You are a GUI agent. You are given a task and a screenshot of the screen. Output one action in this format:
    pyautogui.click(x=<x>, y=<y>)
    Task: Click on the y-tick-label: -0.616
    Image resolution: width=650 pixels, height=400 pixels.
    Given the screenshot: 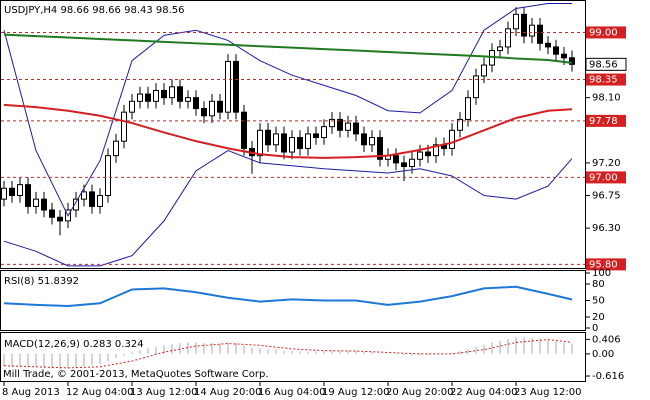 What is the action you would take?
    pyautogui.click(x=608, y=376)
    